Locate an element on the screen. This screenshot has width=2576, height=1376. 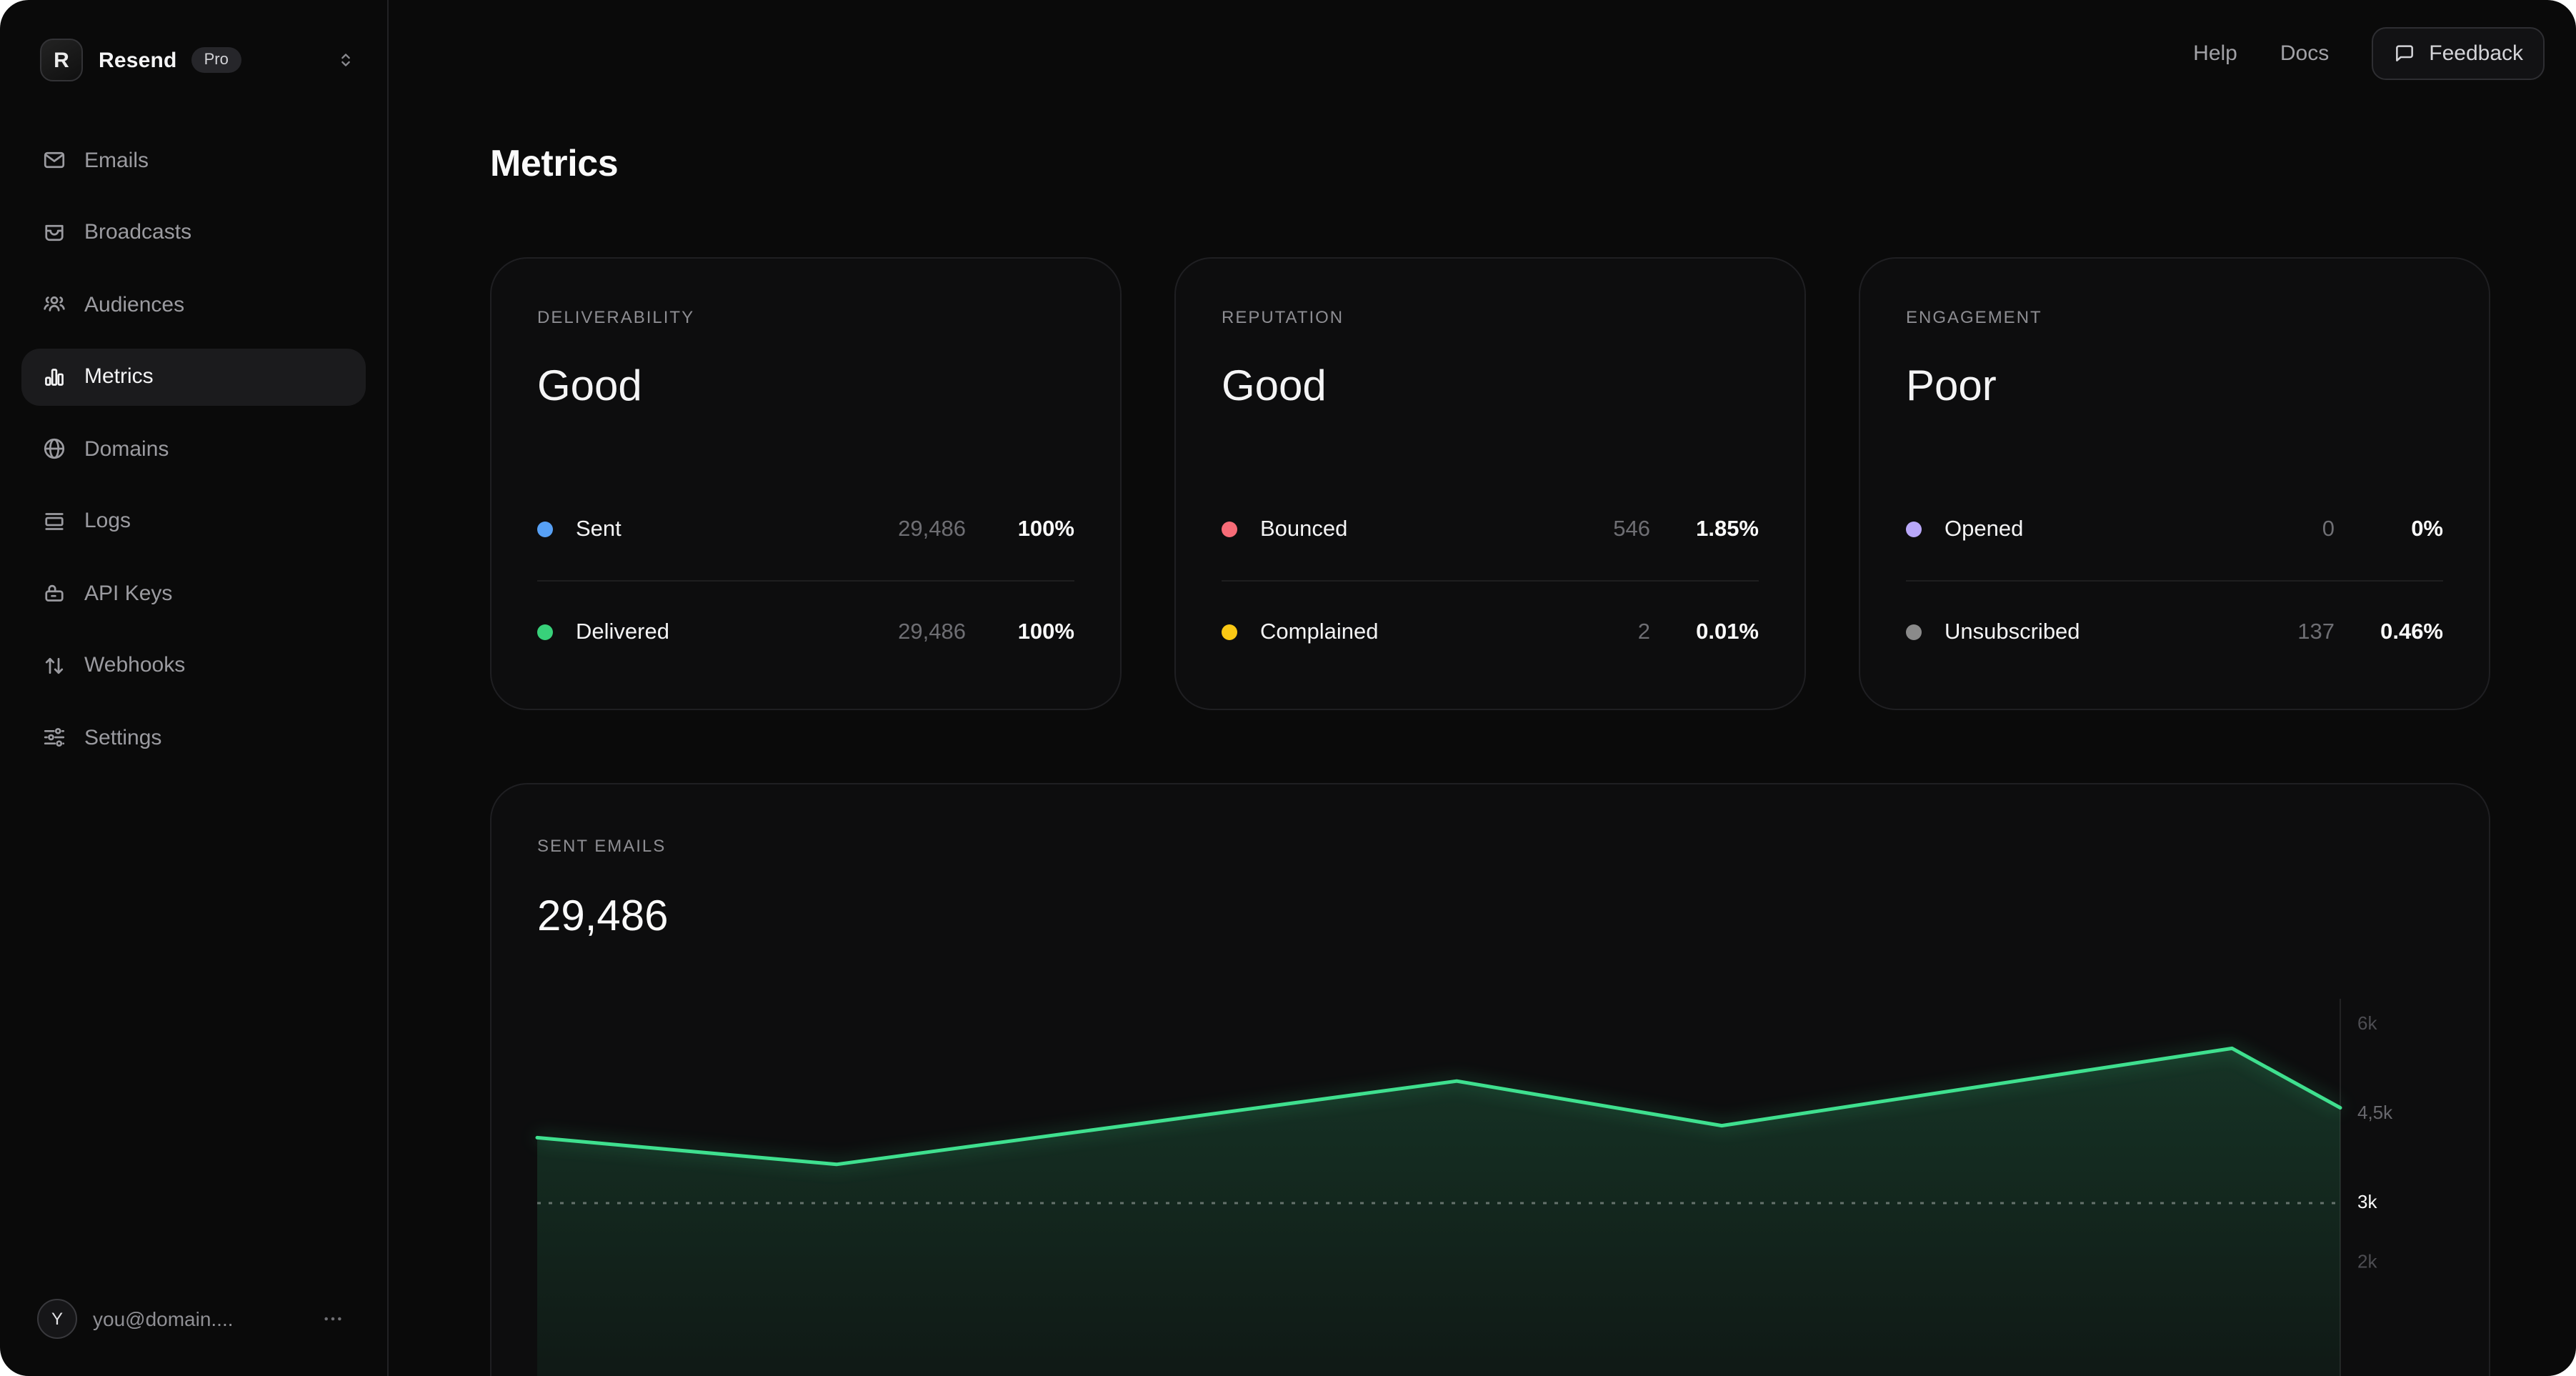
help-link: Help is located at coordinates (2215, 53).